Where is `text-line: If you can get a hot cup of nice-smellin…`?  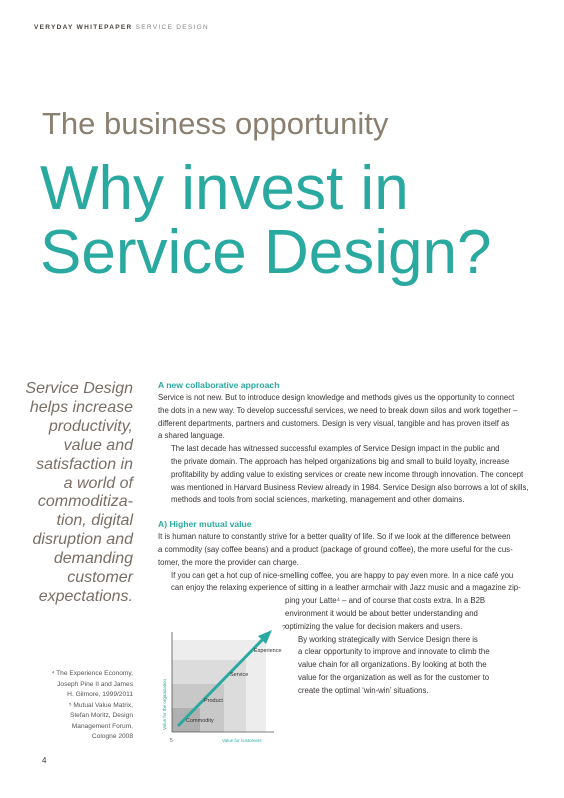
text-line: If you can get a hot cup of nice-smellin… is located at coordinates (342, 575).